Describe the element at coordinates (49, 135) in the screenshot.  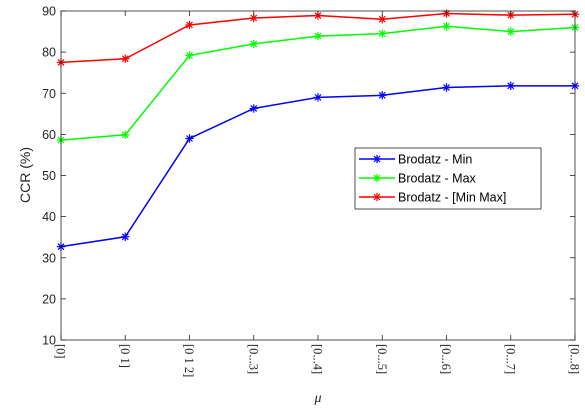
I see `y-tick-label: 60` at that location.